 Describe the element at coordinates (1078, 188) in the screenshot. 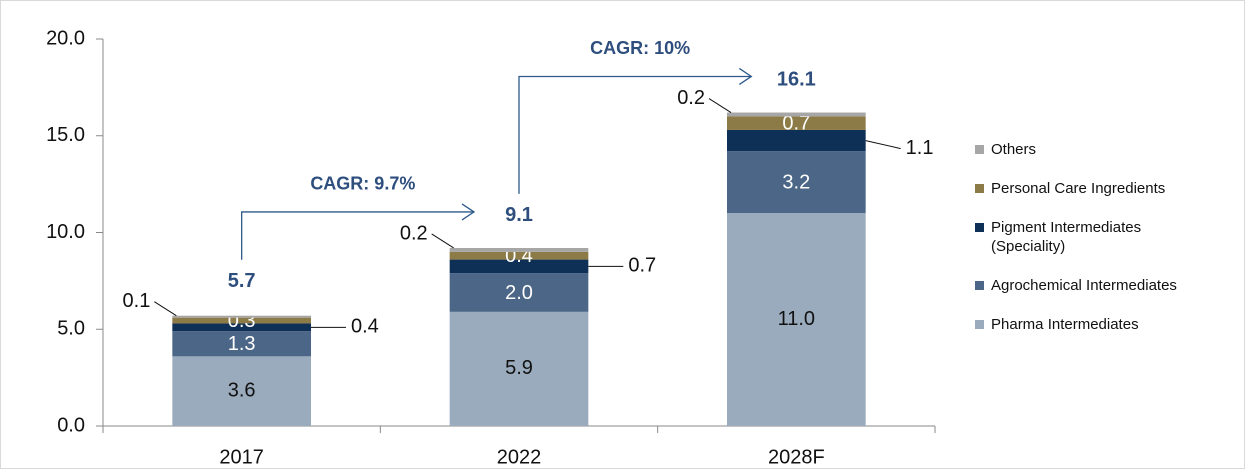

I see `legend-label: Personal Care Ingredients` at that location.